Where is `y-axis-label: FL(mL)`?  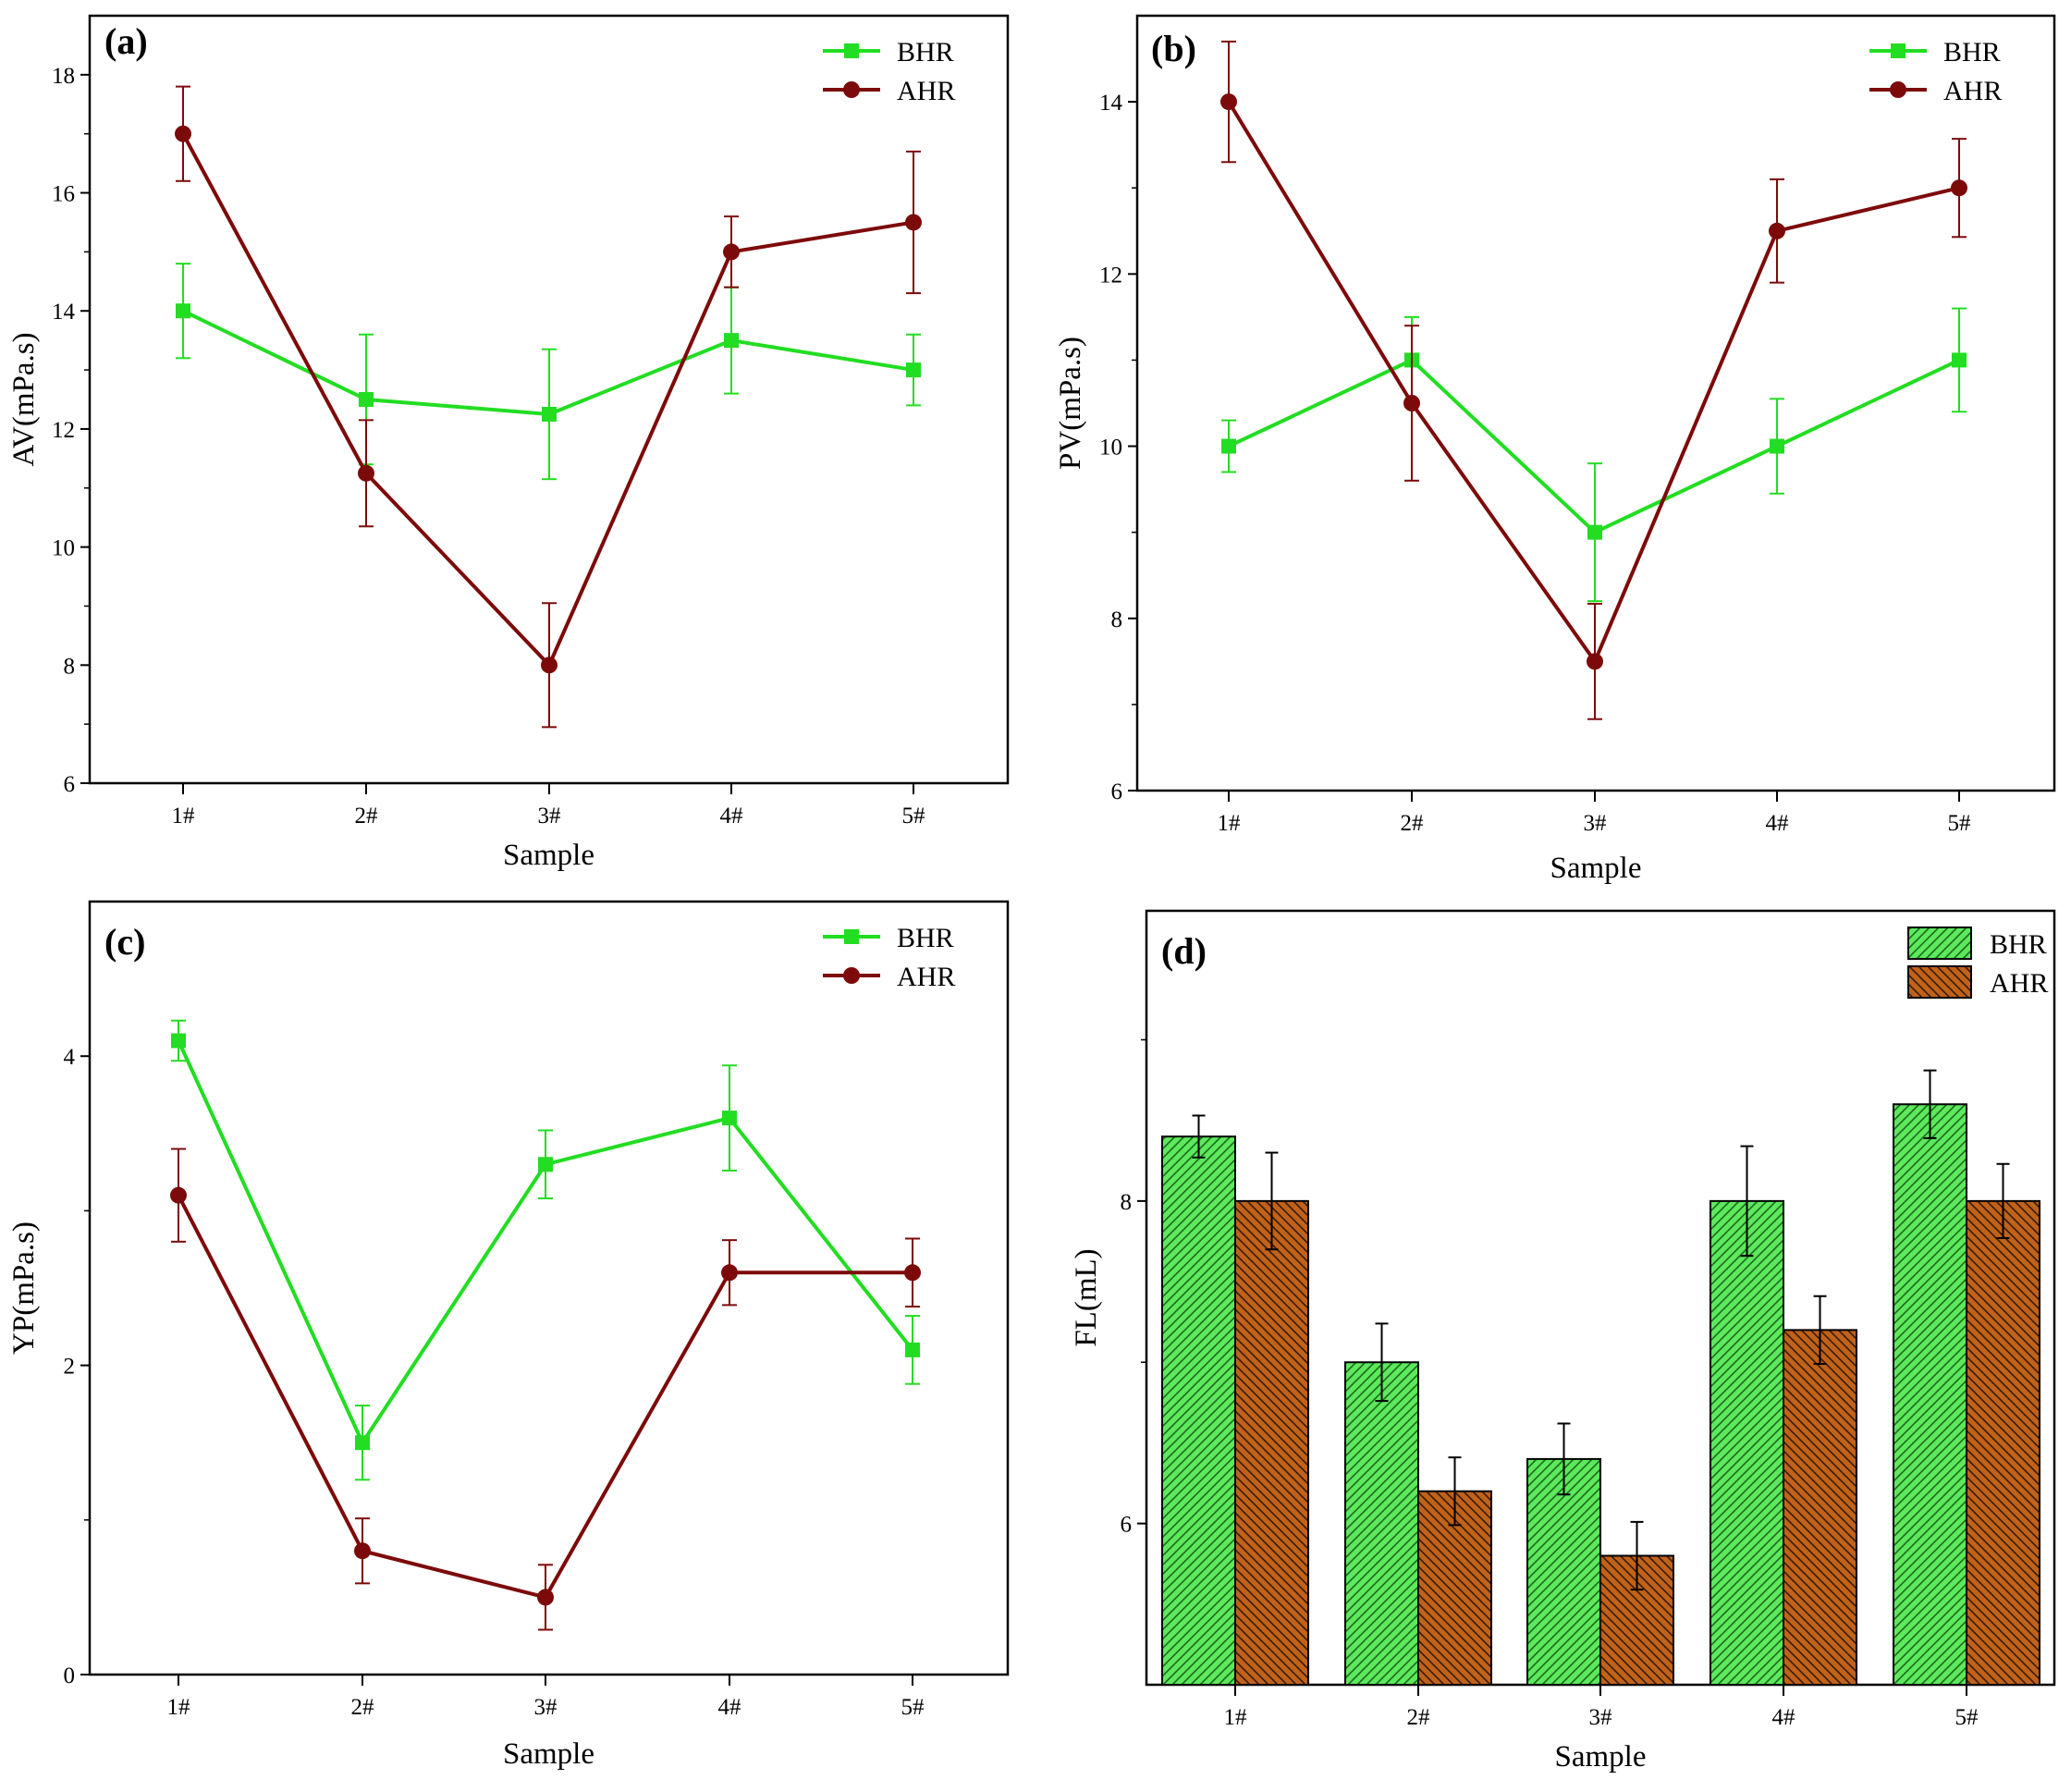
y-axis-label: FL(mL) is located at coordinates (1086, 1297).